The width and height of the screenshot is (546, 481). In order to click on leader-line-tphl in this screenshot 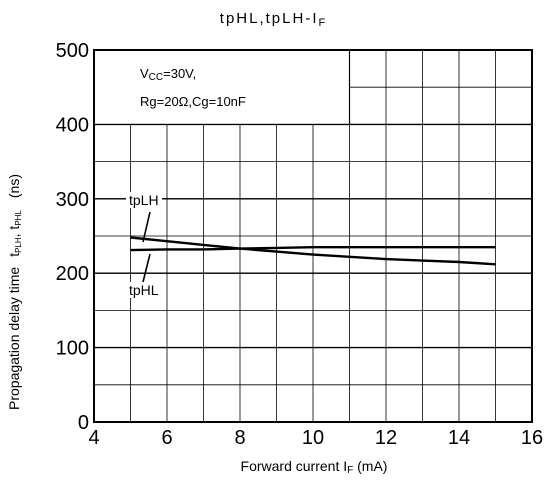, I will do `click(146, 268)`.